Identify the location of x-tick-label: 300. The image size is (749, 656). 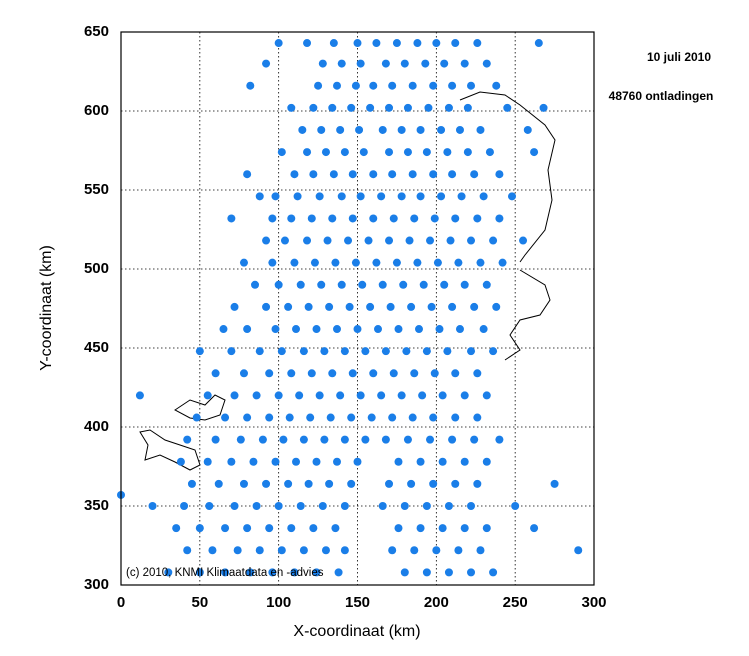
(593, 602).